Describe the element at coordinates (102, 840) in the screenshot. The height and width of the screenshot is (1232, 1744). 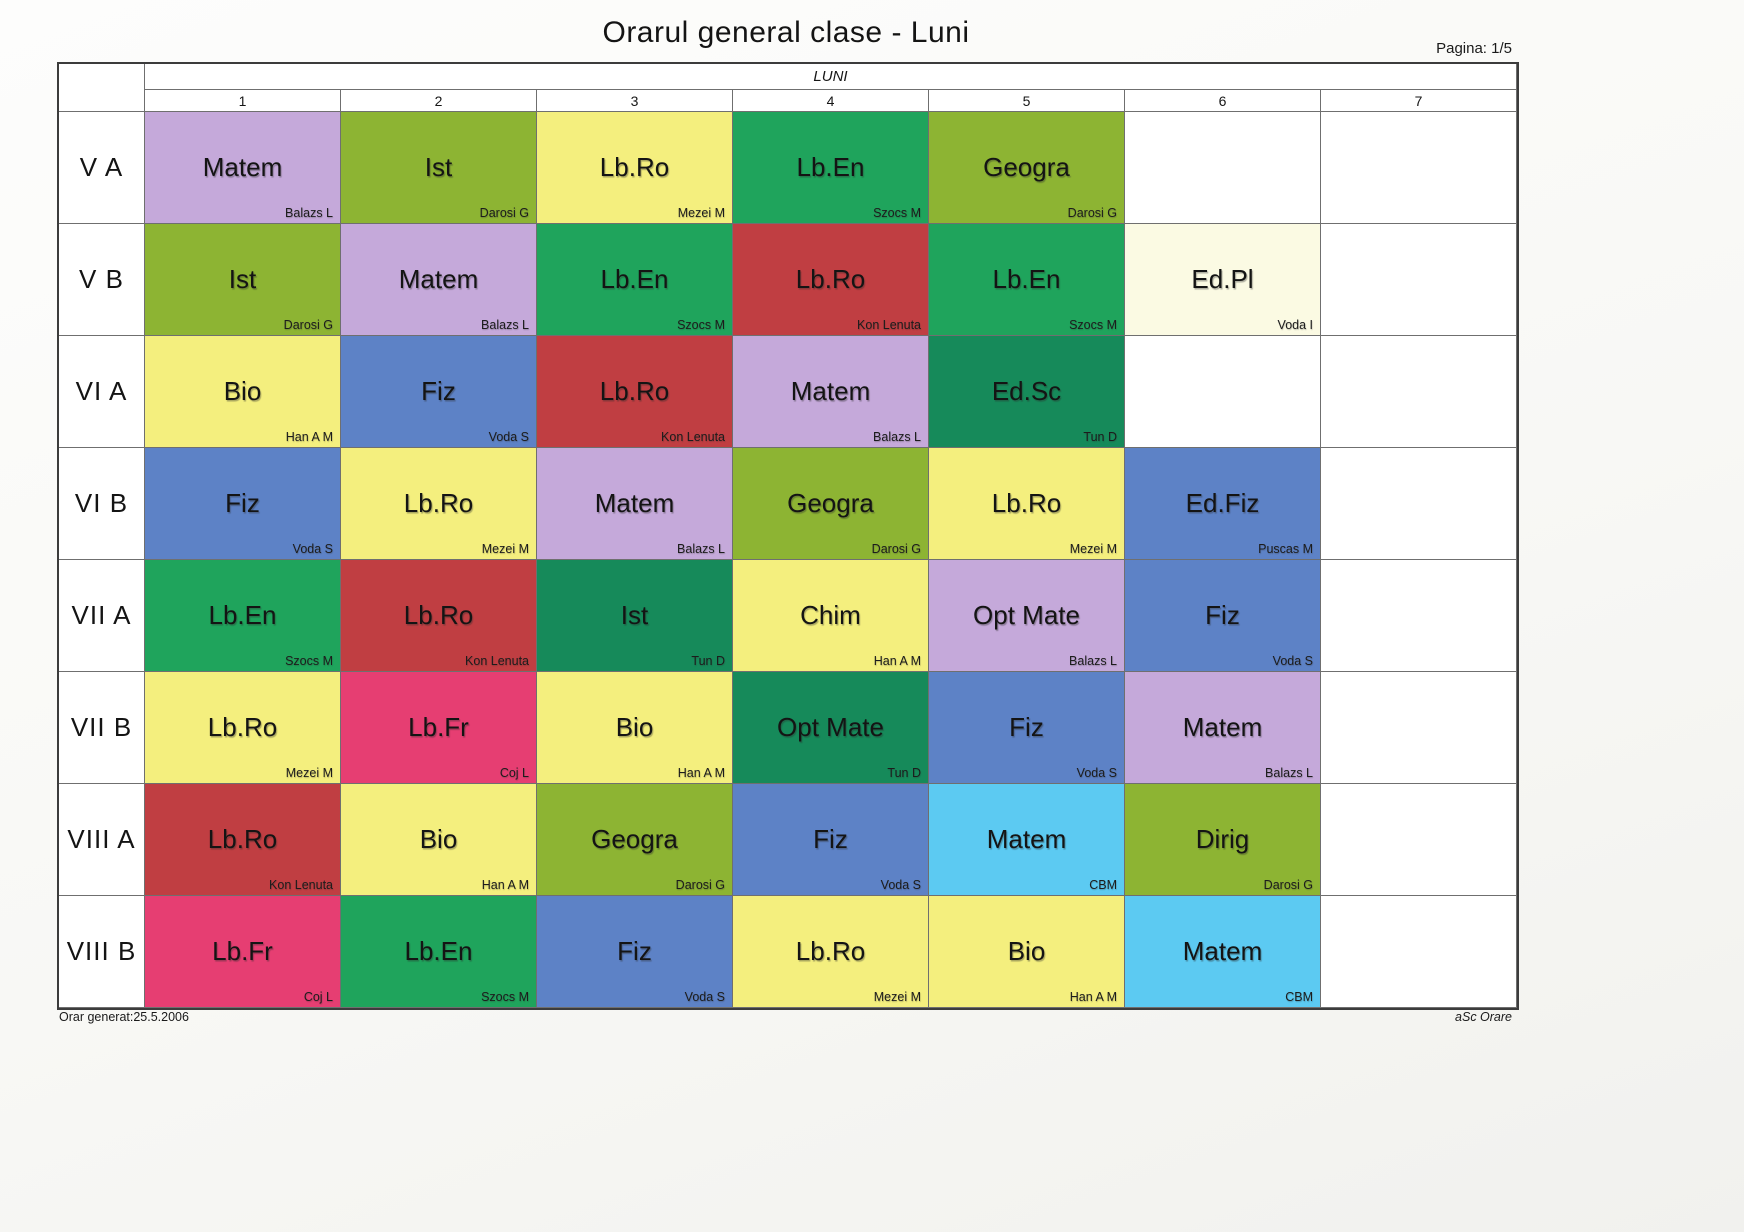
I see `class-label-viii-a: VIII A` at that location.